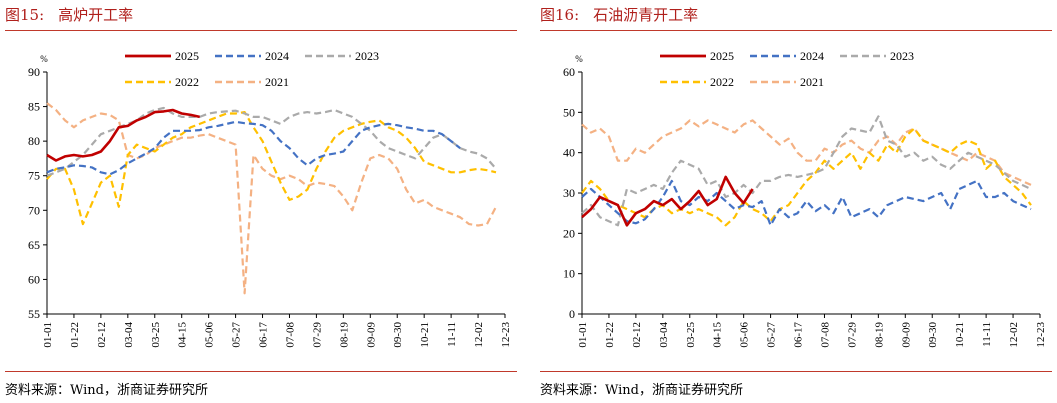  Describe the element at coordinates (34, 107) in the screenshot. I see `y-tick-label: 85` at that location.